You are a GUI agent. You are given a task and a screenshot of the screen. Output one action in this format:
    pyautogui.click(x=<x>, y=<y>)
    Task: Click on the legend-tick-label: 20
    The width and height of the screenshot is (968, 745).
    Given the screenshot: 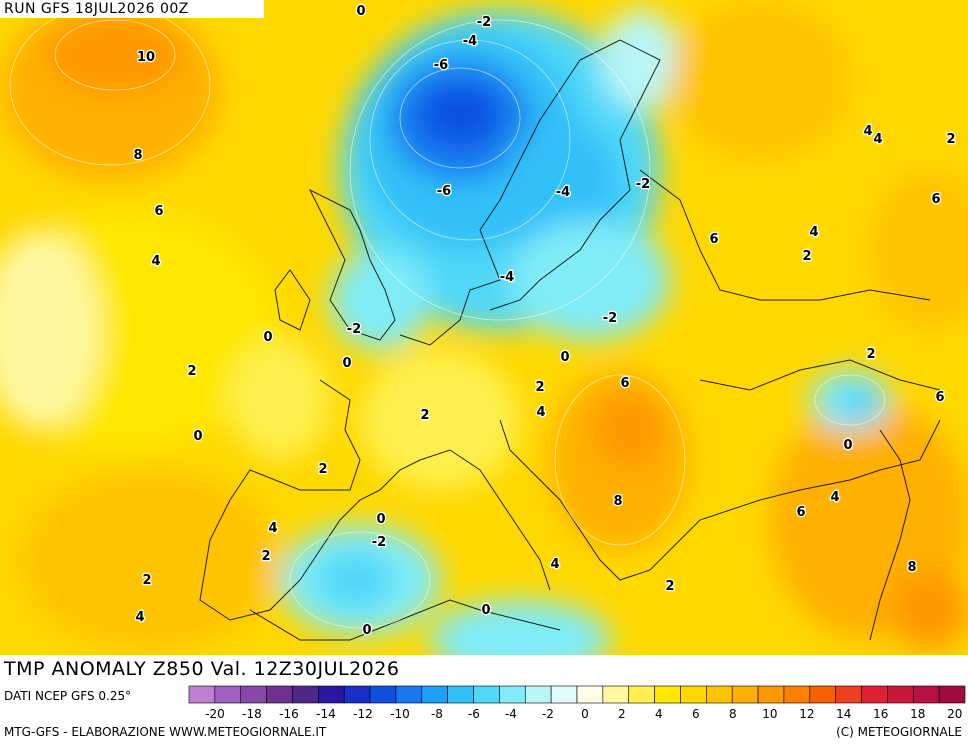 What is the action you would take?
    pyautogui.click(x=954, y=714)
    